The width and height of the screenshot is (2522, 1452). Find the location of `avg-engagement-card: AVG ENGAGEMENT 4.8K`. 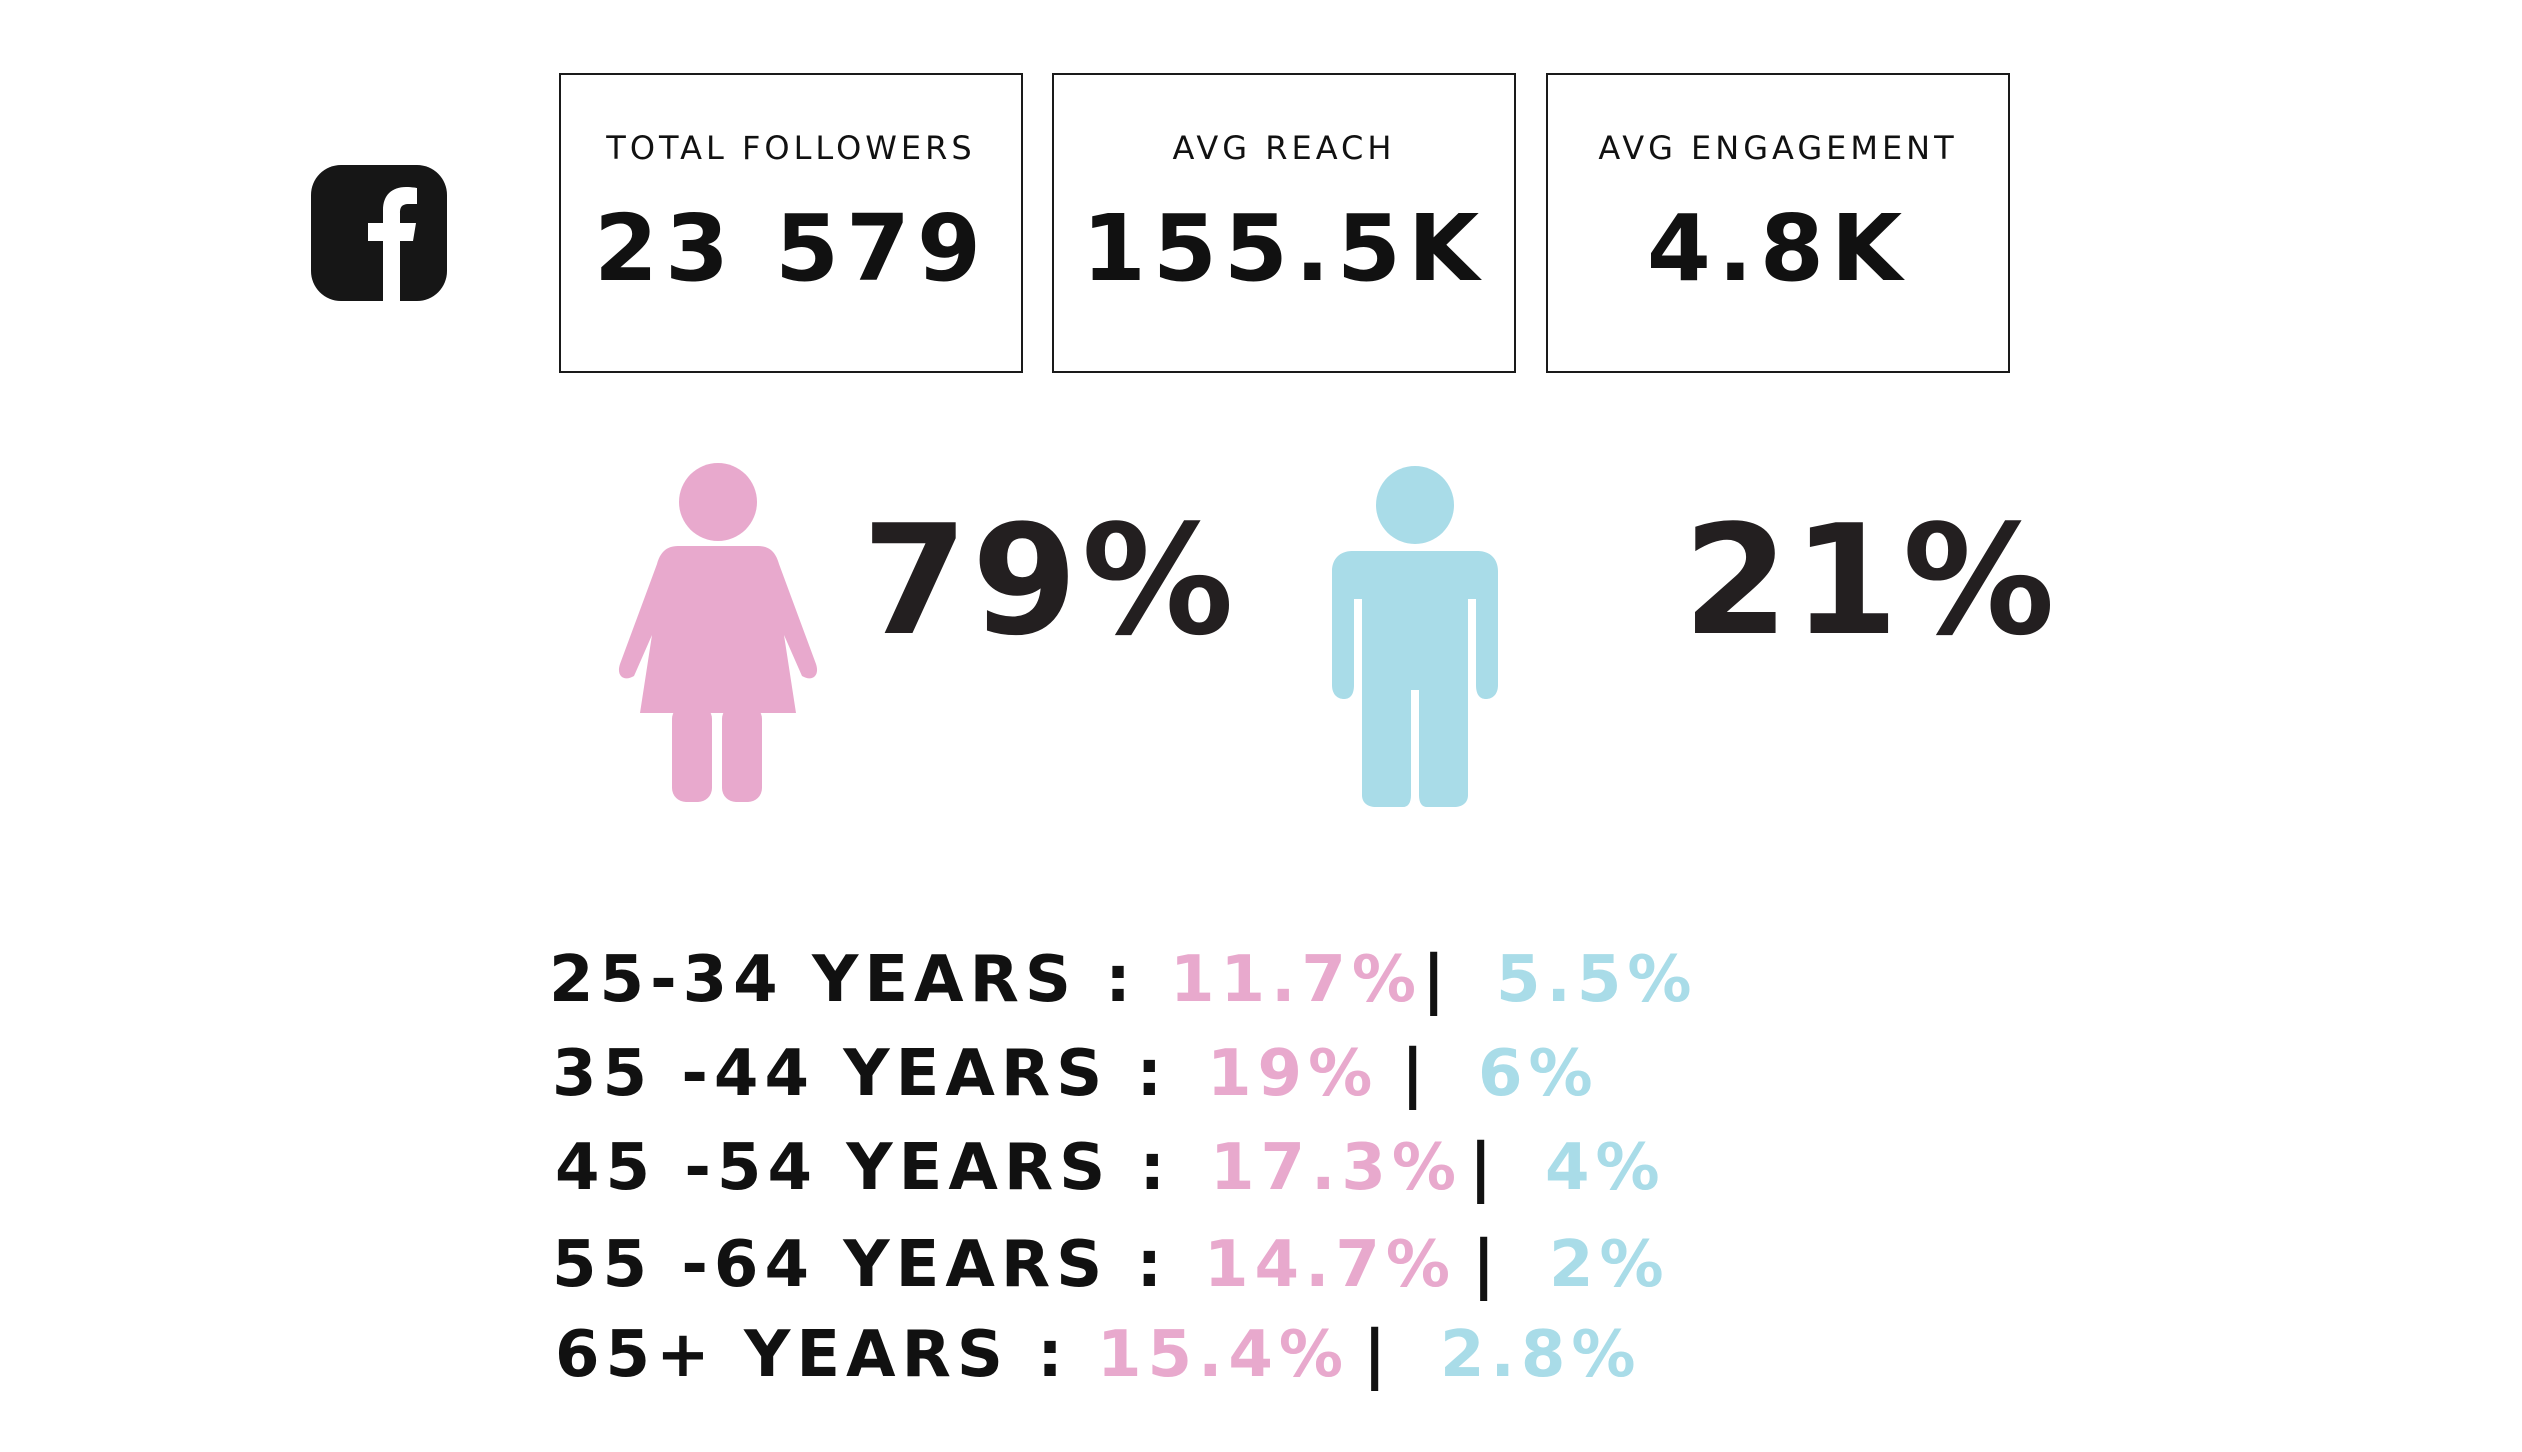

avg-engagement-card: AVG ENGAGEMENT 4.8K is located at coordinates (1778, 223).